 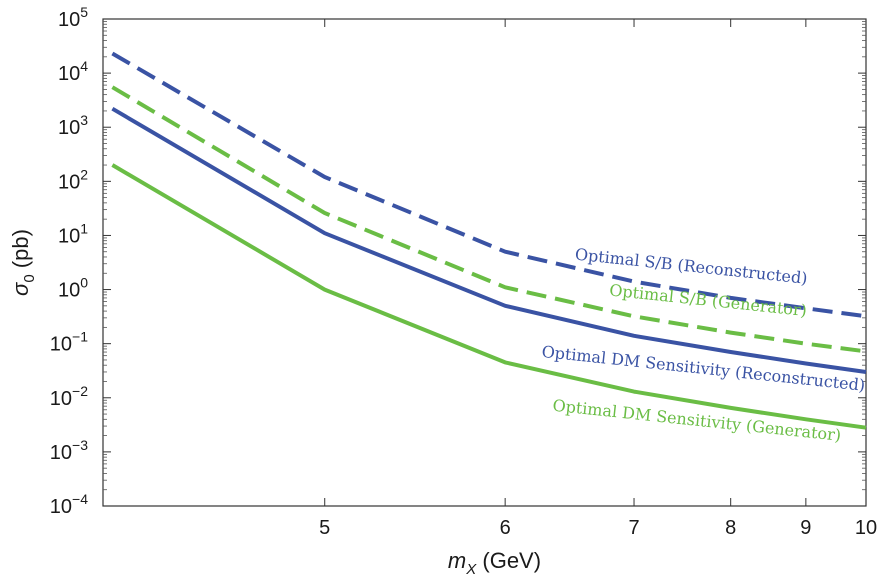 I want to click on x-tick-label: 10, so click(x=866, y=528).